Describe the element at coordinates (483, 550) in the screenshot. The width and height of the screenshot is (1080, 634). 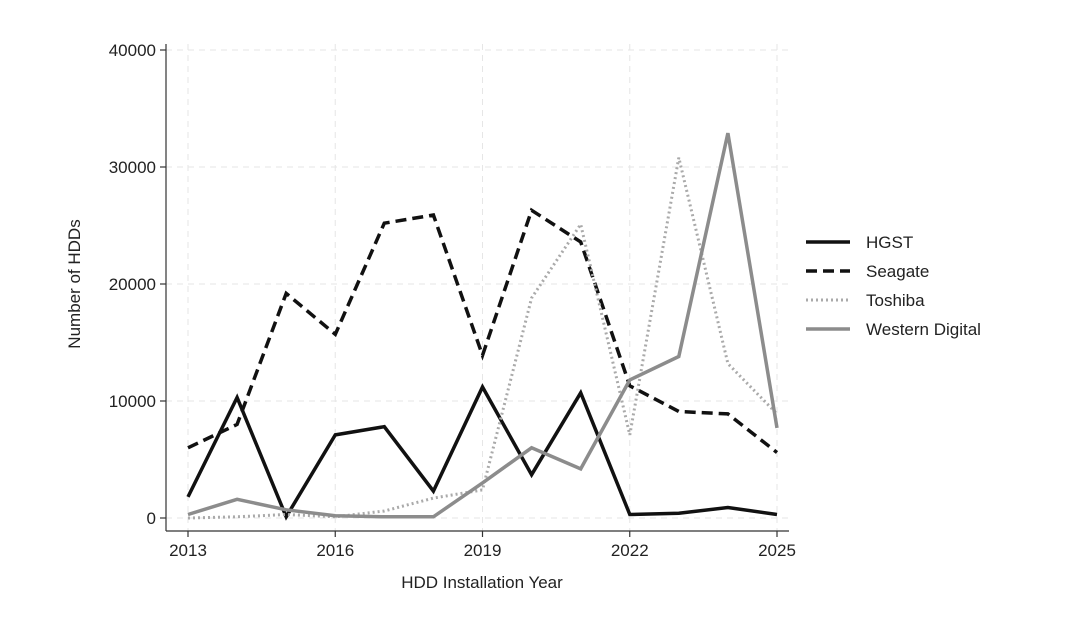
I see `x-tick-label: 2019` at that location.